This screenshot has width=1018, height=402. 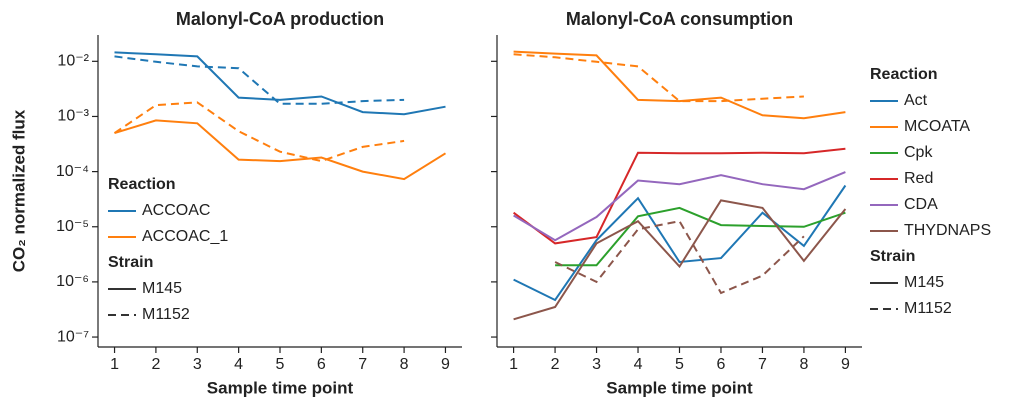 I want to click on chart-title: Malonyl-CoA production, so click(x=280, y=19).